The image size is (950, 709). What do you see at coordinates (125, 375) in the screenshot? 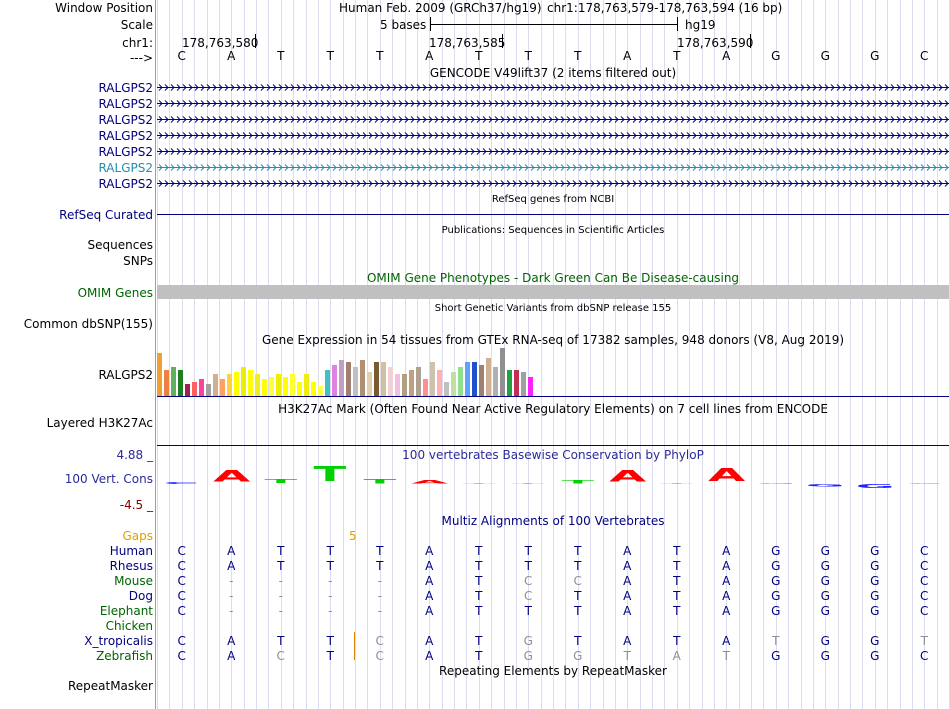
I see `gtex-label: RALGPS2` at bounding box center [125, 375].